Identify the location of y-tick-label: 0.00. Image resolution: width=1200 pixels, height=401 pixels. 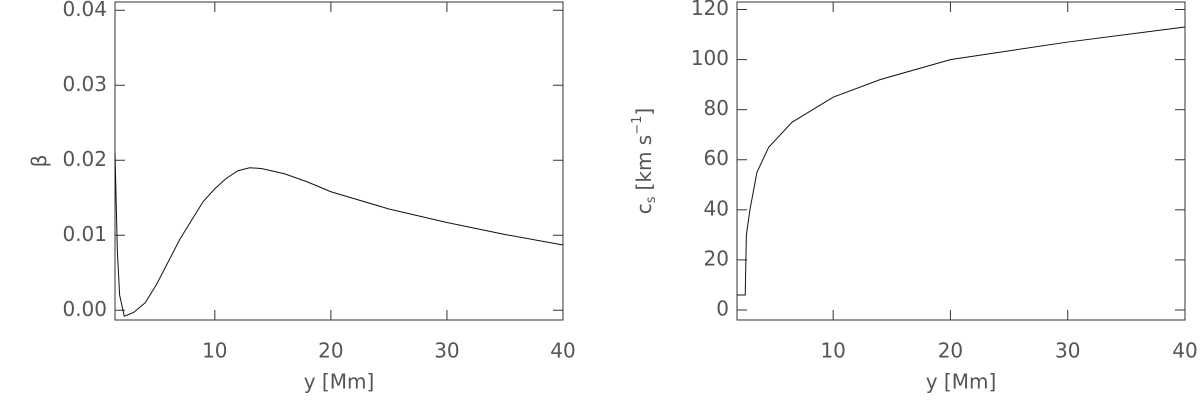
(84, 309).